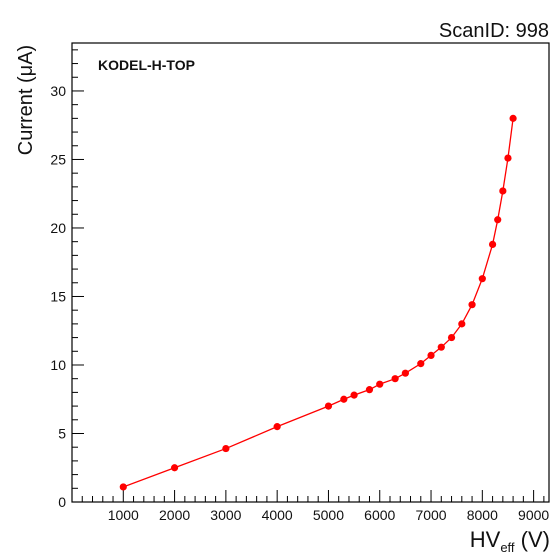 The height and width of the screenshot is (554, 557). Describe the element at coordinates (58, 228) in the screenshot. I see `y-tick-label: 20` at that location.